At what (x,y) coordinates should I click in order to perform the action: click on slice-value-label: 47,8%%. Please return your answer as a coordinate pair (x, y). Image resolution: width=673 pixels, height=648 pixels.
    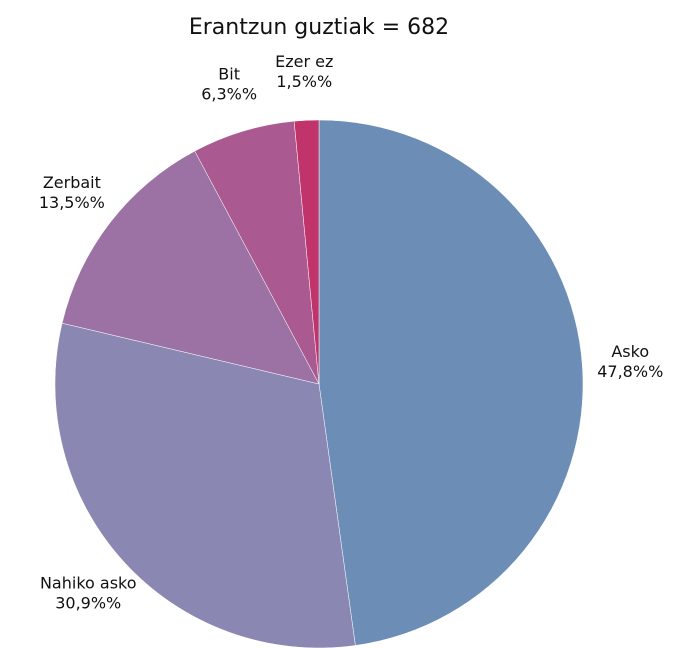
    Looking at the image, I should click on (630, 371).